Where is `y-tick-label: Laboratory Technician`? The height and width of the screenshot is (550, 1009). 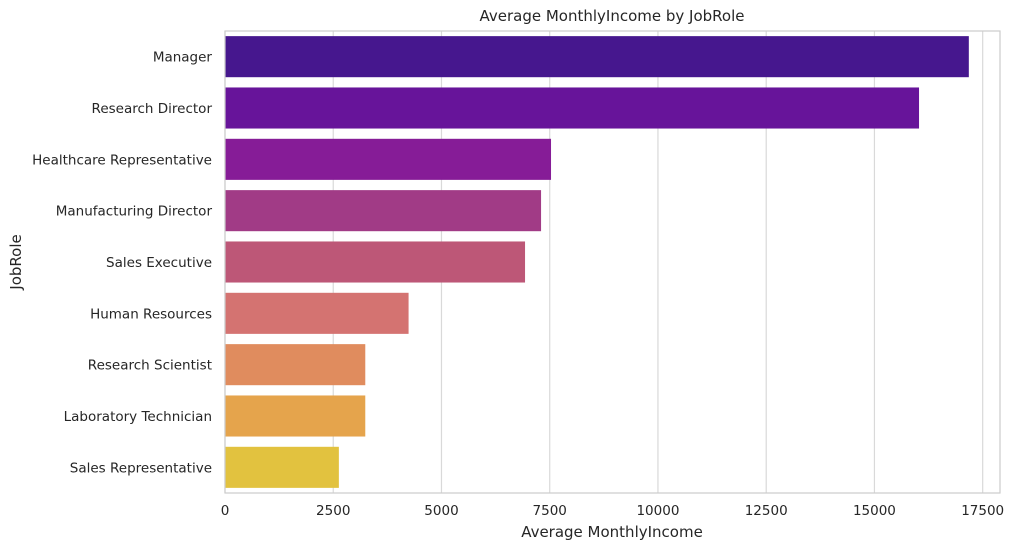
y-tick-label: Laboratory Technician is located at coordinates (138, 417).